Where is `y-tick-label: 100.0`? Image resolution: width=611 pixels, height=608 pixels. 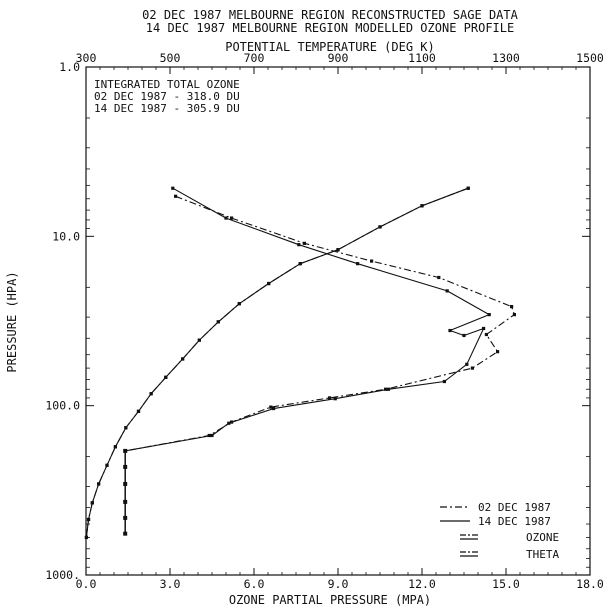 y-tick-label: 100.0 is located at coordinates (62, 406).